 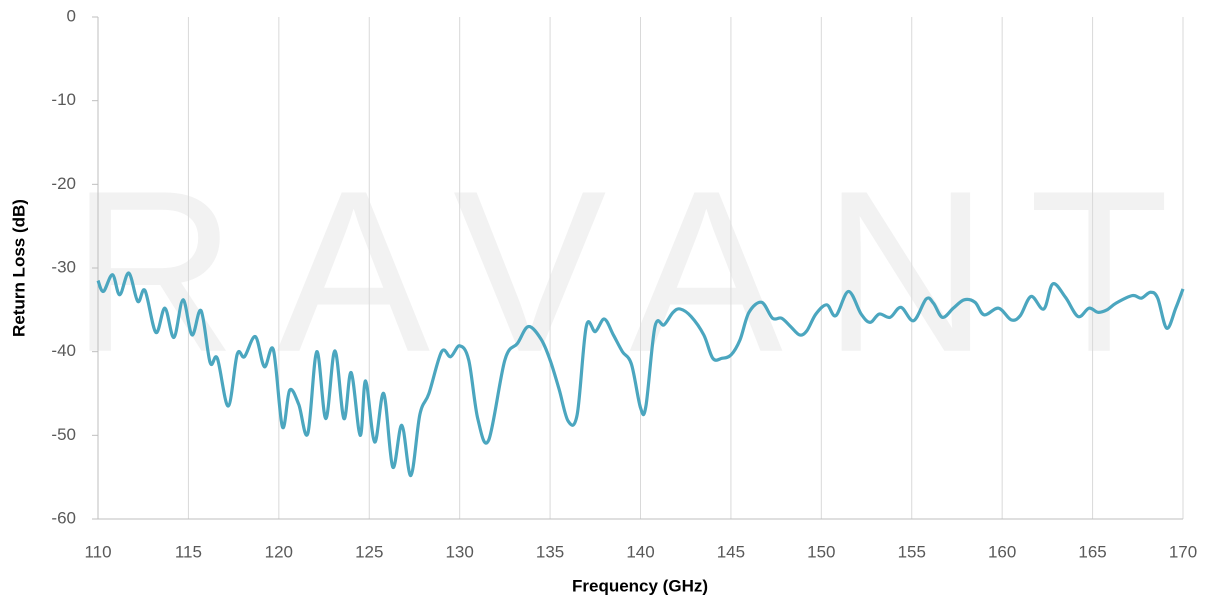 I want to click on y-tick-label: -20, so click(x=63, y=183).